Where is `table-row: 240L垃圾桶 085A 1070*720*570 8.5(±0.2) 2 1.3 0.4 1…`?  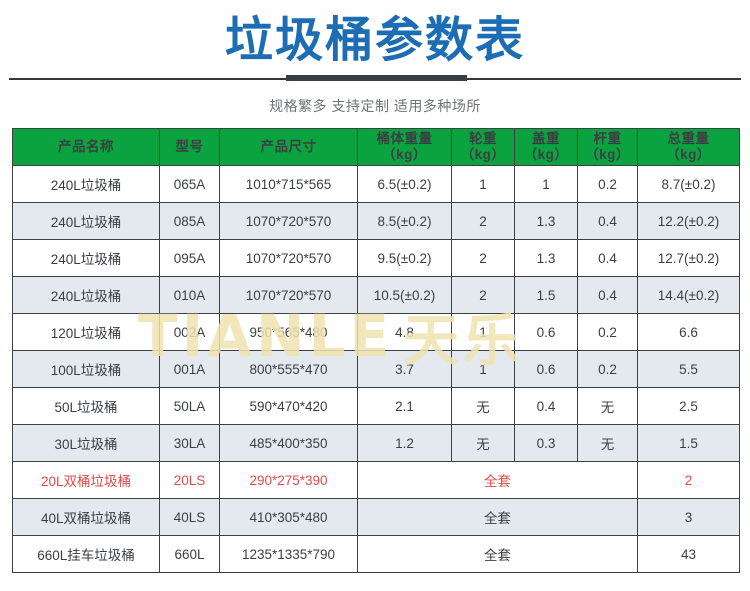
table-row: 240L垃圾桶 085A 1070*720*570 8.5(±0.2) 2 1.3 0.4 1… is located at coordinates (376, 221).